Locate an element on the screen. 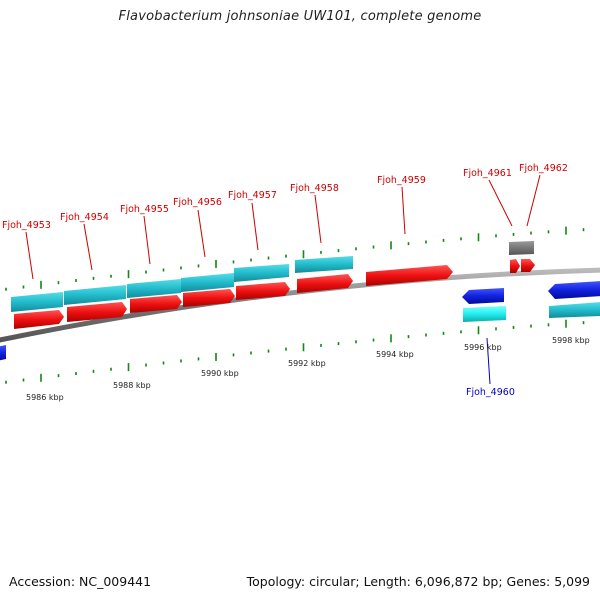 The width and height of the screenshot is (600, 600). gene-label: Fjoh_4956 is located at coordinates (197, 202).